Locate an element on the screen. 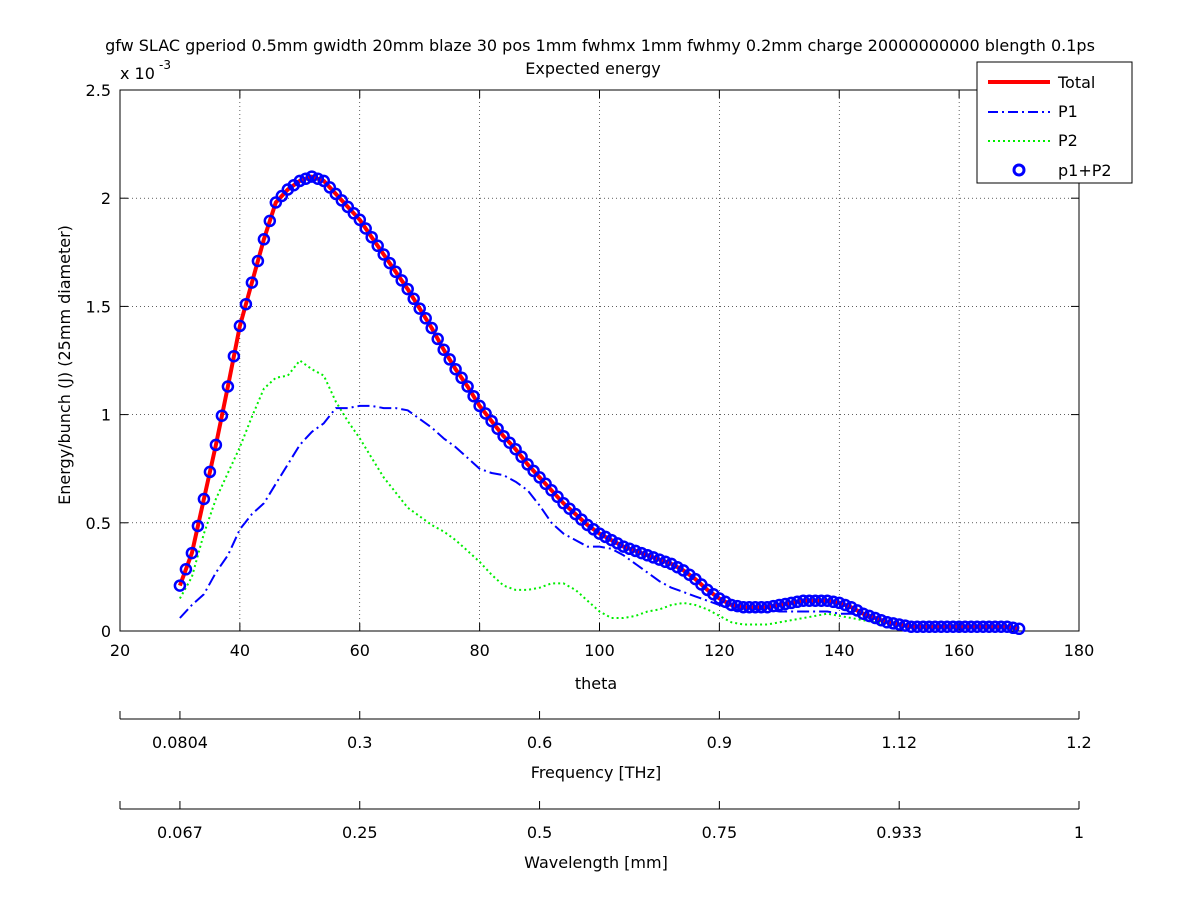 Image resolution: width=1200 pixels, height=901 pixels. y-axis-label: Energy/bunch (J) (25mm diameter) is located at coordinates (64, 365).